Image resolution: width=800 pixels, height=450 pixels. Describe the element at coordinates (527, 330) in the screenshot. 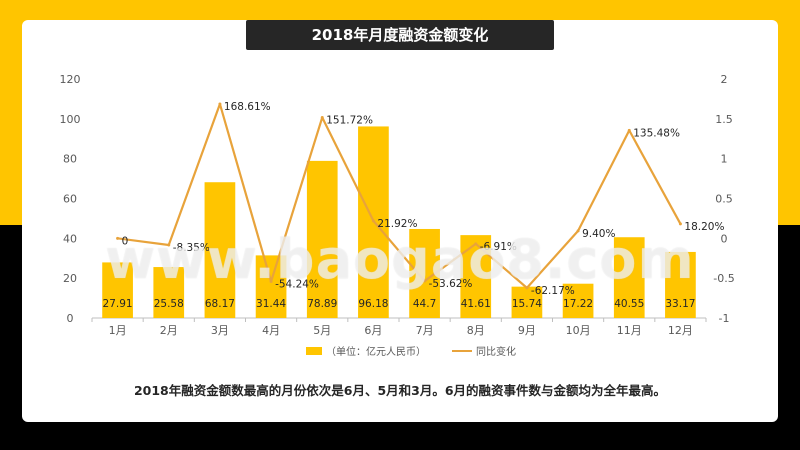

I see `x-tick-label: 9月` at that location.